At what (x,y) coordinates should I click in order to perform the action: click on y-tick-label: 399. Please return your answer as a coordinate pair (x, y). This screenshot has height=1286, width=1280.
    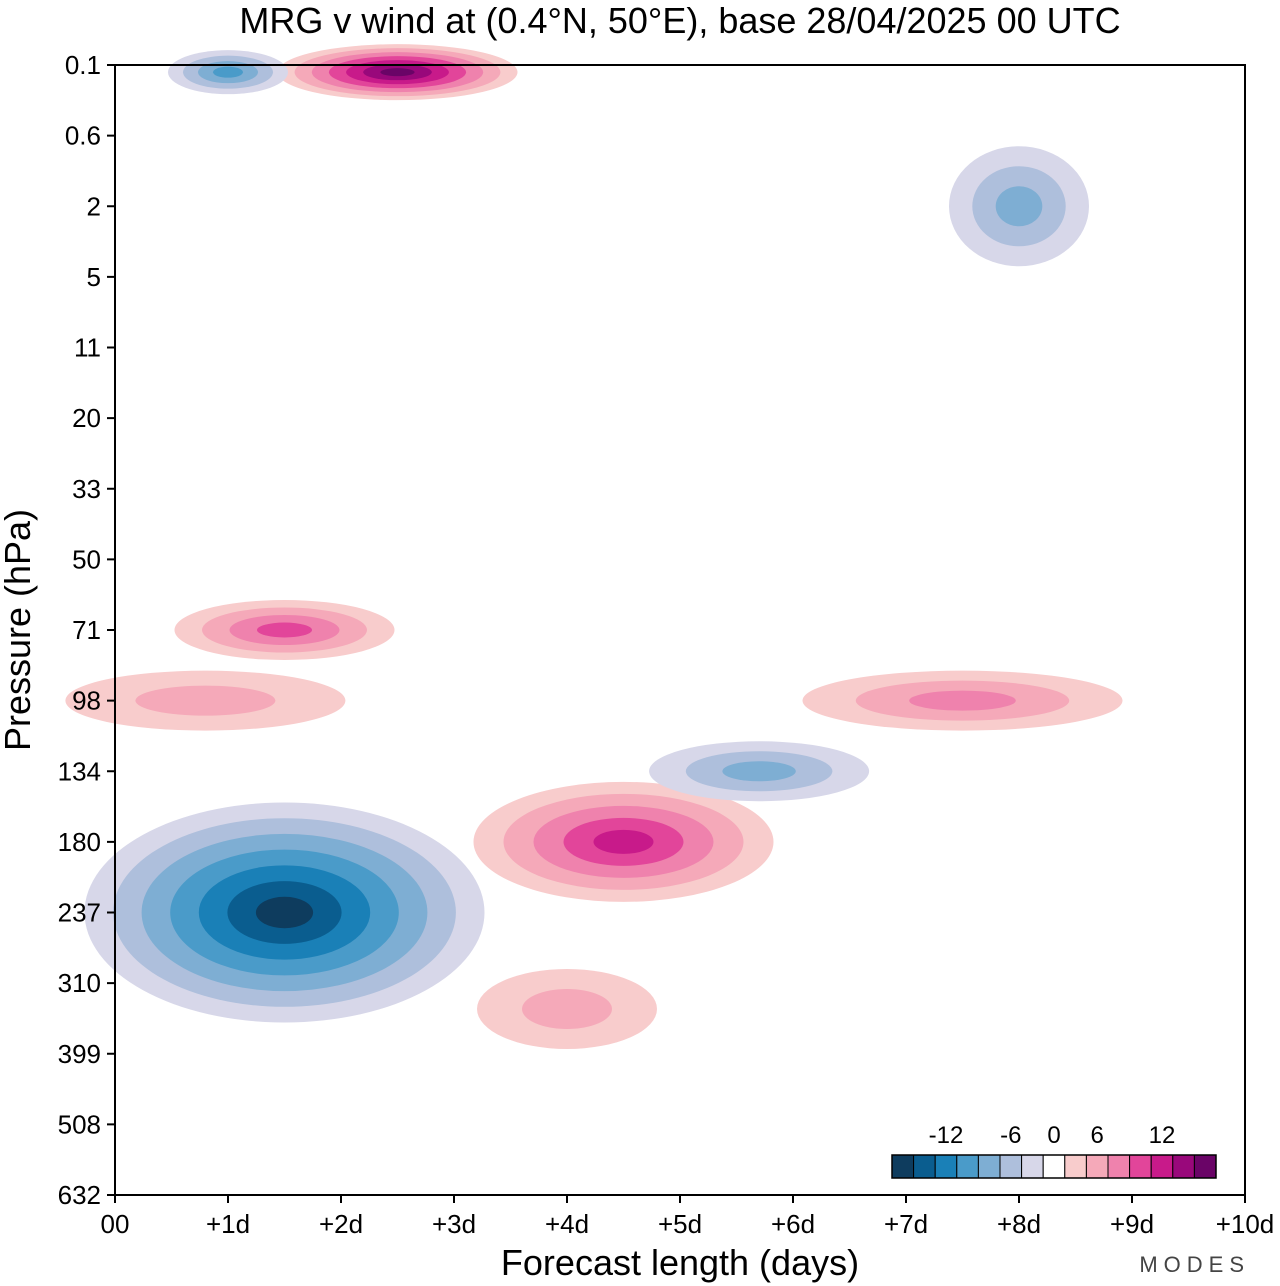
    Looking at the image, I should click on (79, 1054).